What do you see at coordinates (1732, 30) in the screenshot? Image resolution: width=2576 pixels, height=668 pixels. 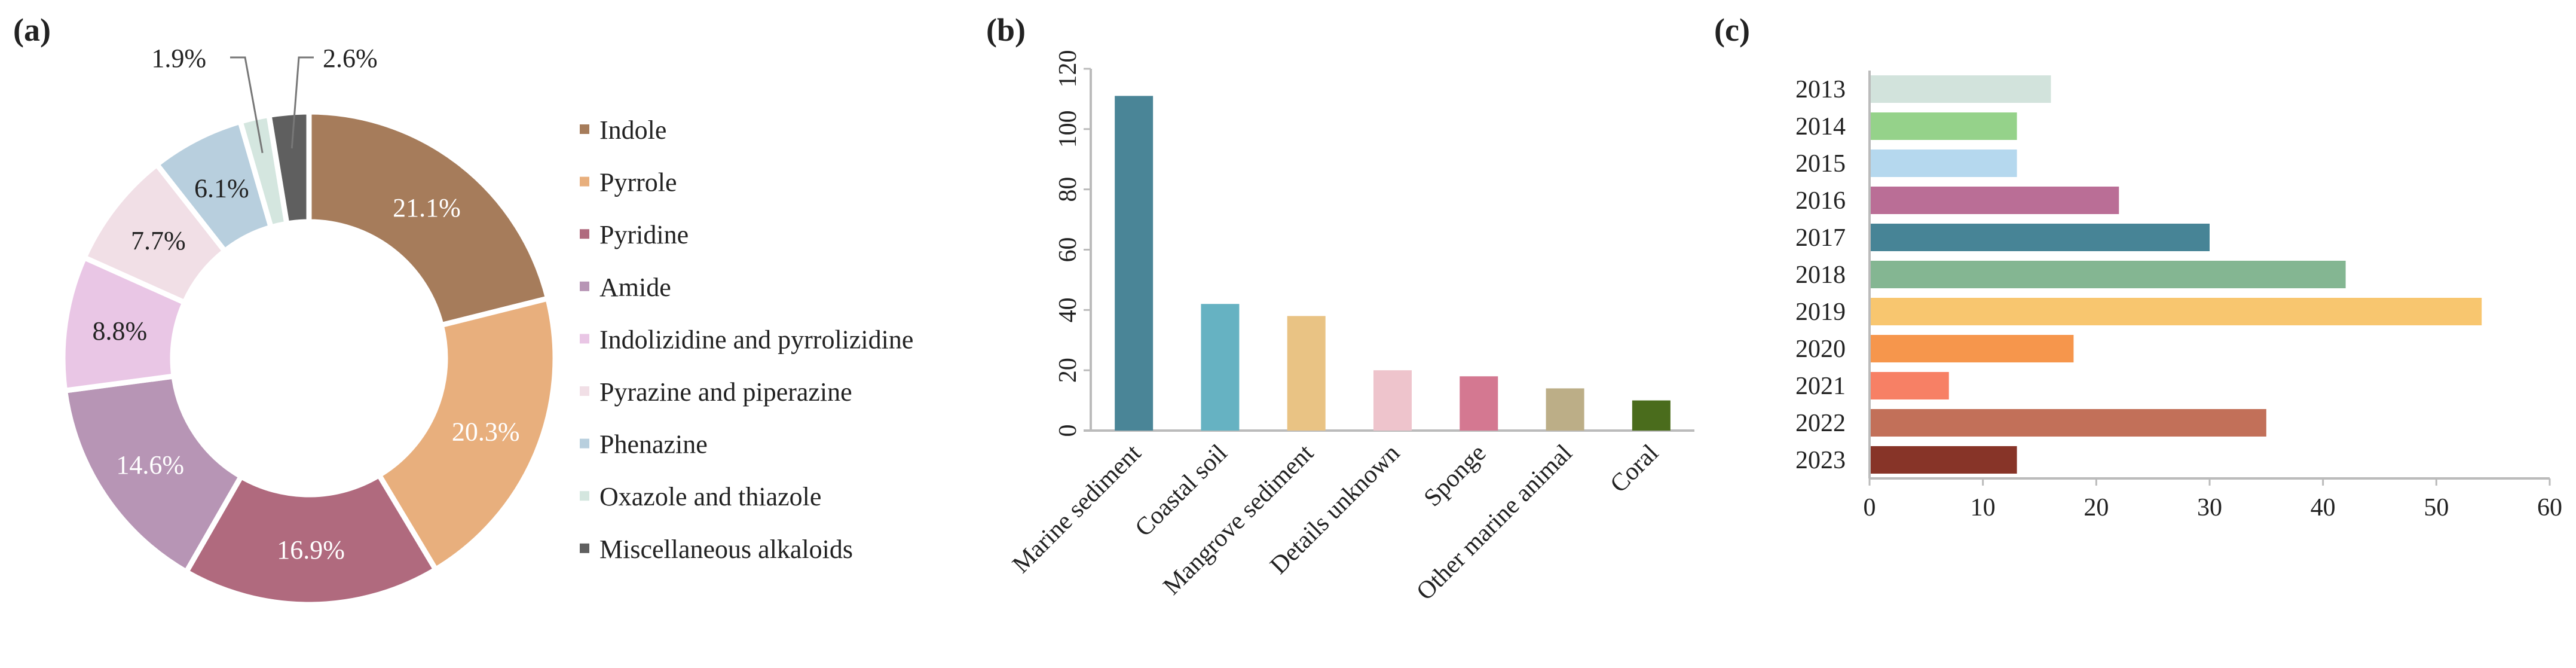 I see `panel-label-c: (c)` at bounding box center [1732, 30].